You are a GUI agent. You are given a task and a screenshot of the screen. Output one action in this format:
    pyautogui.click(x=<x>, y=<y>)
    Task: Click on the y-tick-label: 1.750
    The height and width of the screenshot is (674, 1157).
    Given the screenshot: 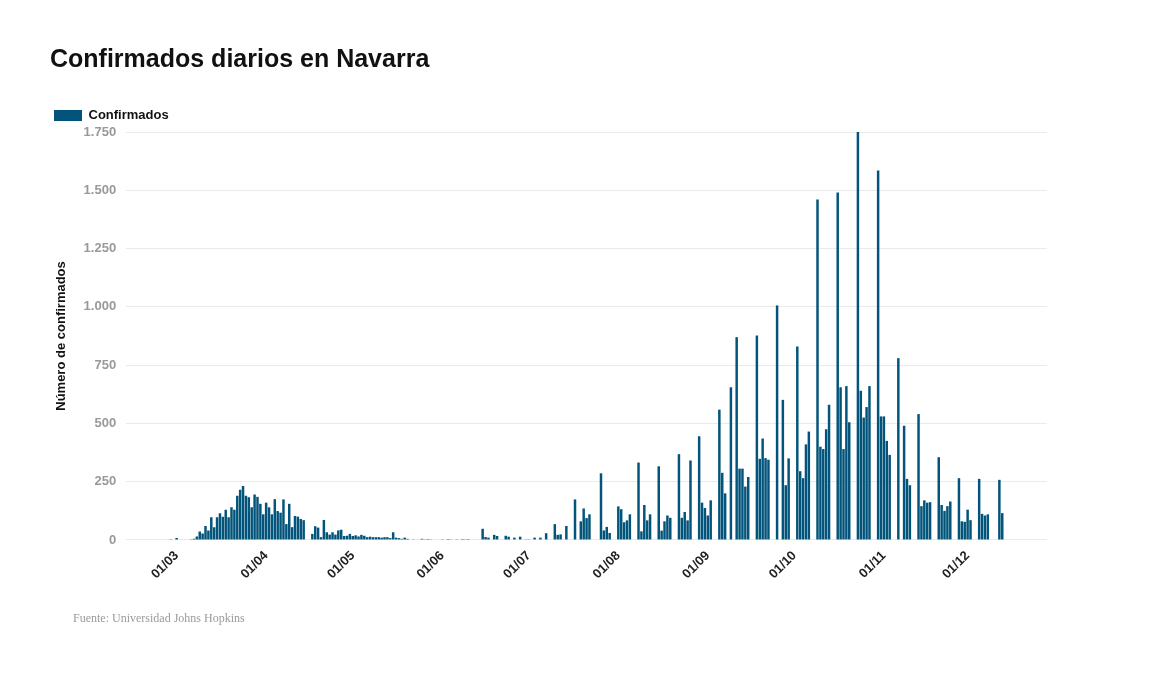 What is the action you would take?
    pyautogui.click(x=100, y=131)
    